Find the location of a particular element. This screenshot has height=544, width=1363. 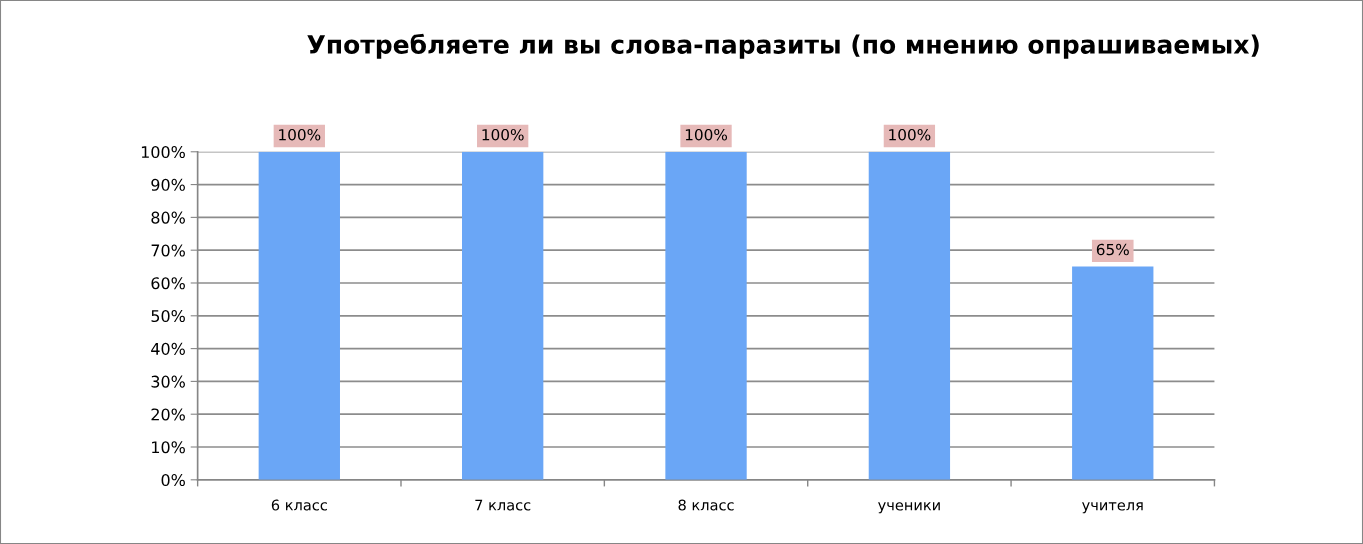

x-tick-label: 8 класс is located at coordinates (706, 505).